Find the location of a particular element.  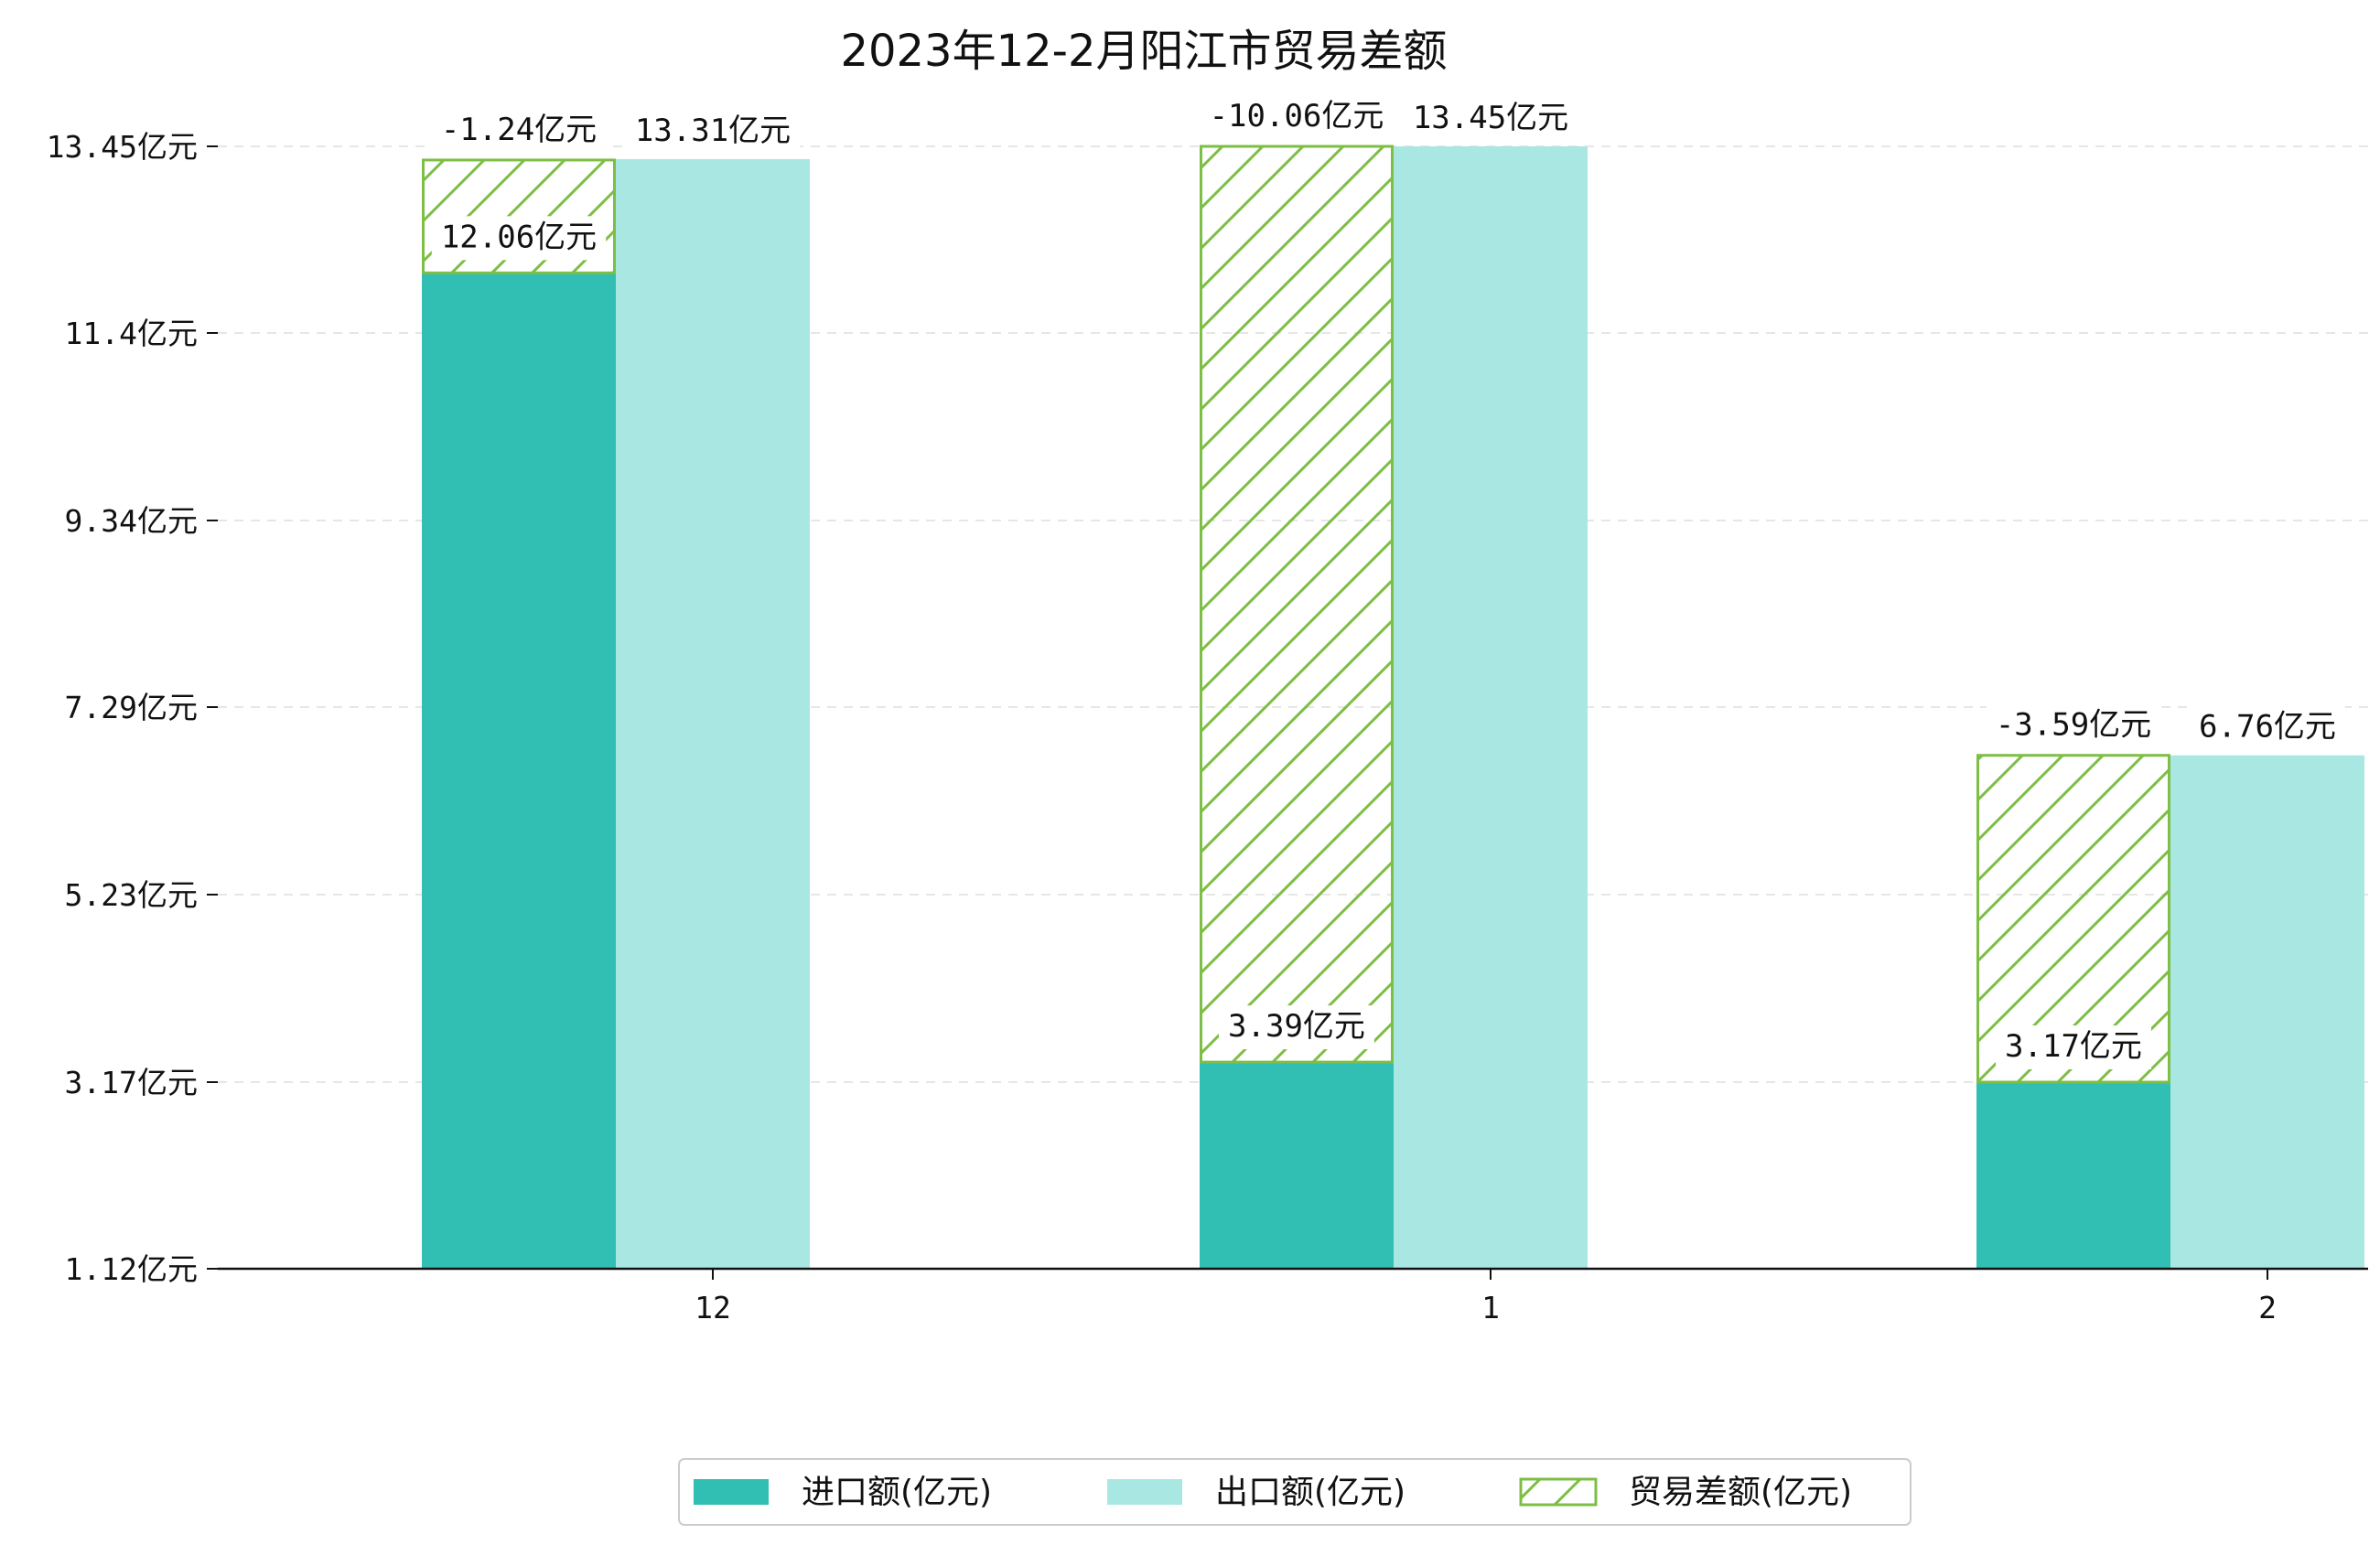

legend-label-balance: 贸易差额(亿元) is located at coordinates (1740, 1493).